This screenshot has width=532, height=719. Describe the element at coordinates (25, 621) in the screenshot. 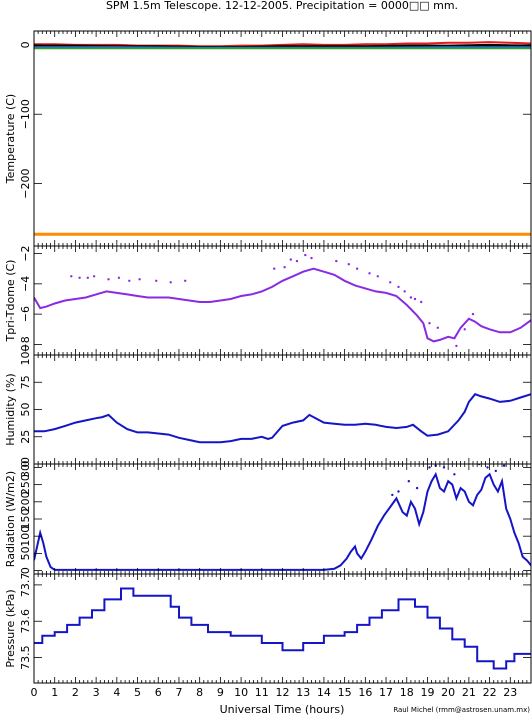

I see `y-tick-label: 73.6` at that location.